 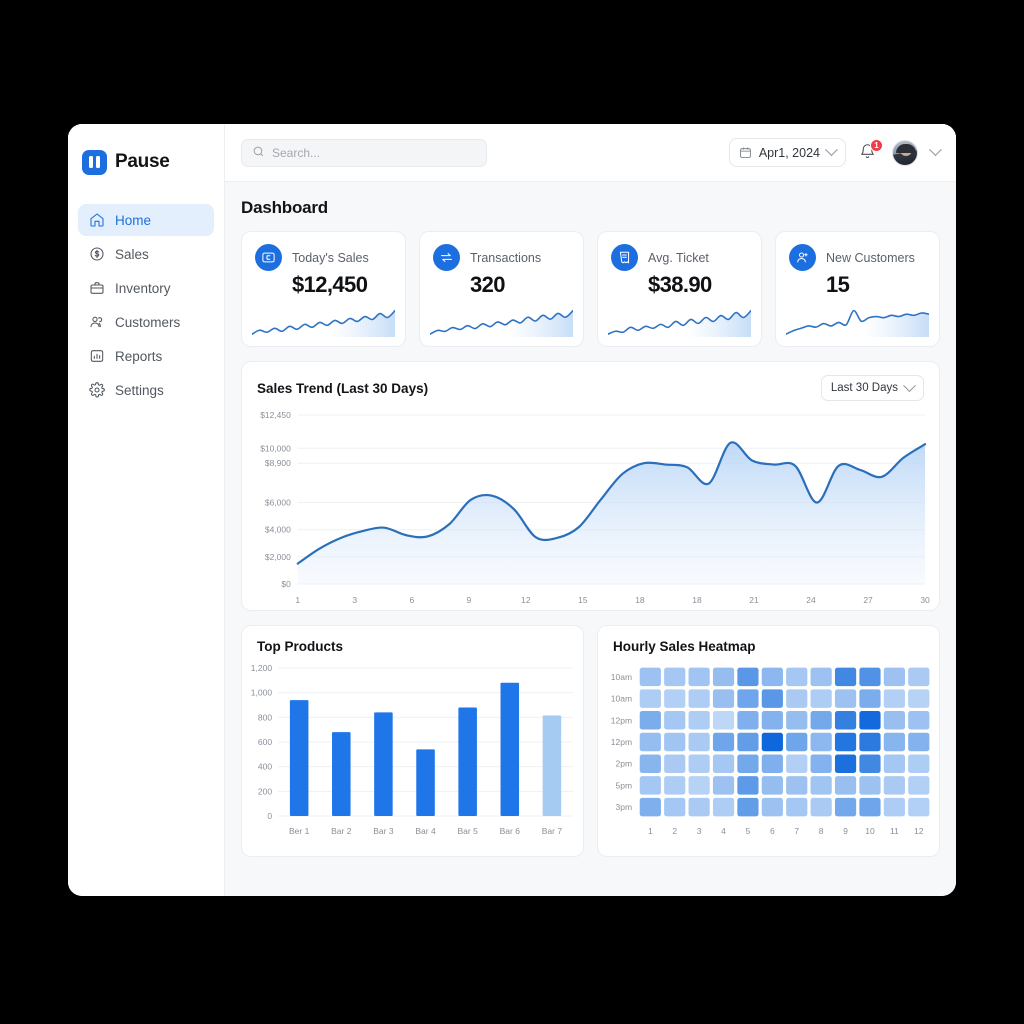 What do you see at coordinates (590, 153) in the screenshot?
I see `topbar: Search... Apr1, 2024 1` at bounding box center [590, 153].